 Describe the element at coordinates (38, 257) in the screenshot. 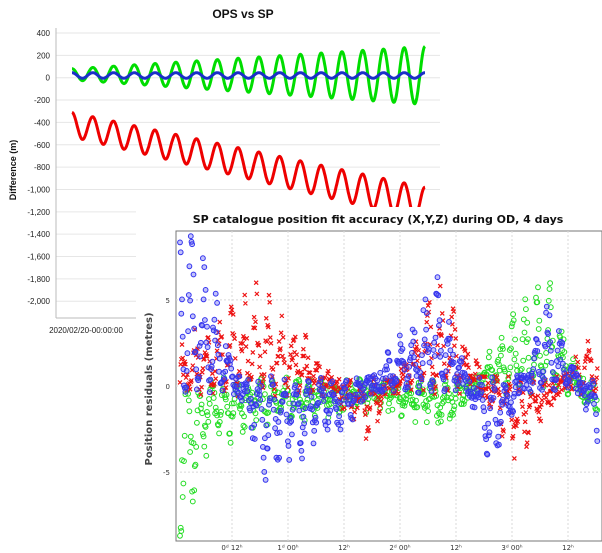

I see `chart1-y-tick-label: -1,600` at that location.